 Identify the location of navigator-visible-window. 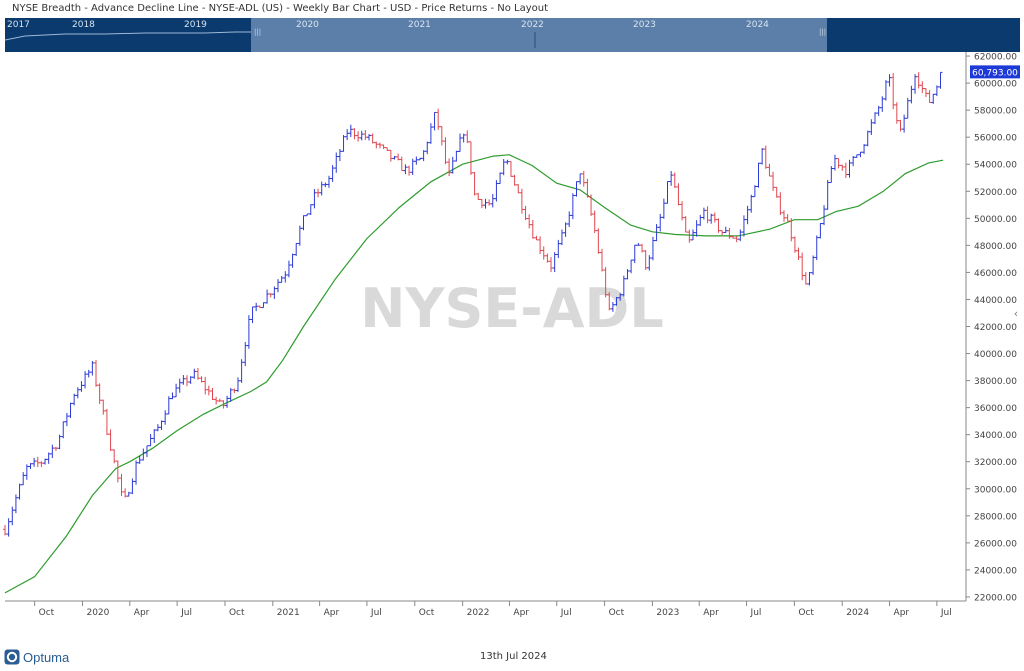
(539, 35).